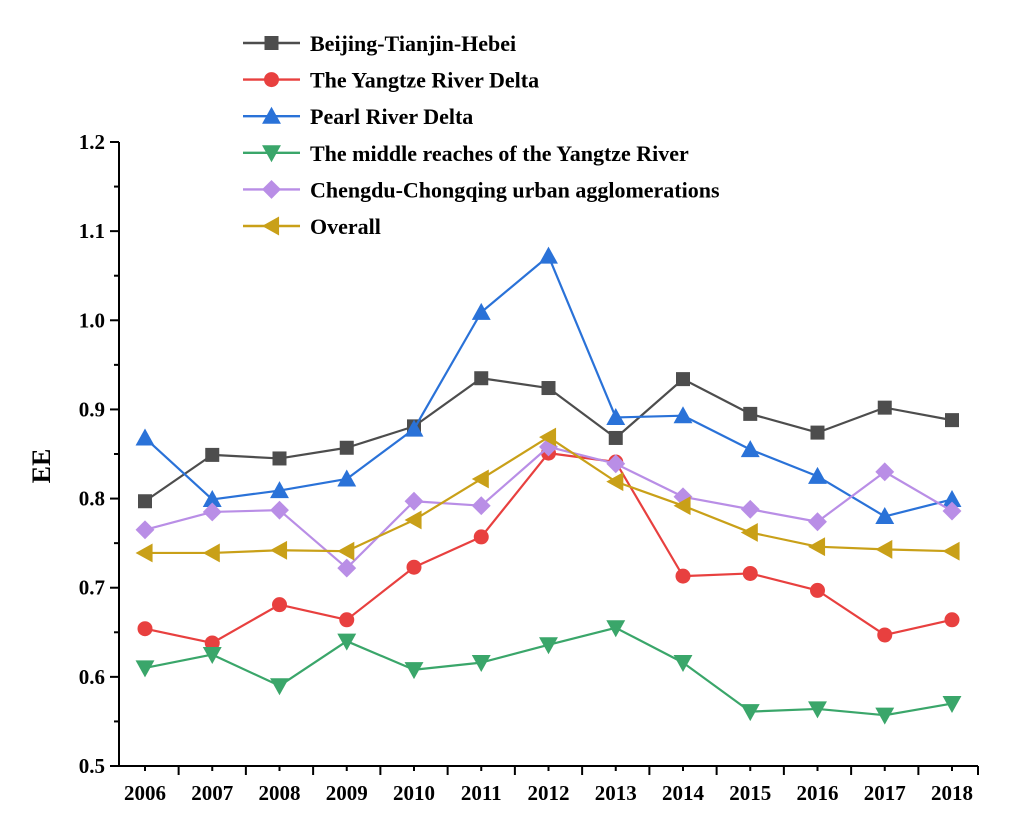 The width and height of the screenshot is (1014, 825). Describe the element at coordinates (99, 454) in the screenshot. I see `y-ticks: 0.5 0.6 0.7 0.8 0.9 1.0 1.1 1.2` at that location.